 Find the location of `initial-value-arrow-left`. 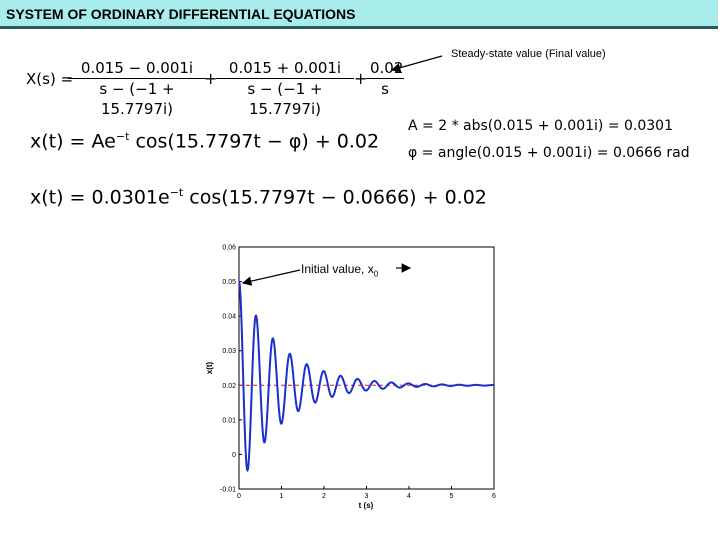

initial-value-arrow-left is located at coordinates (271, 277).